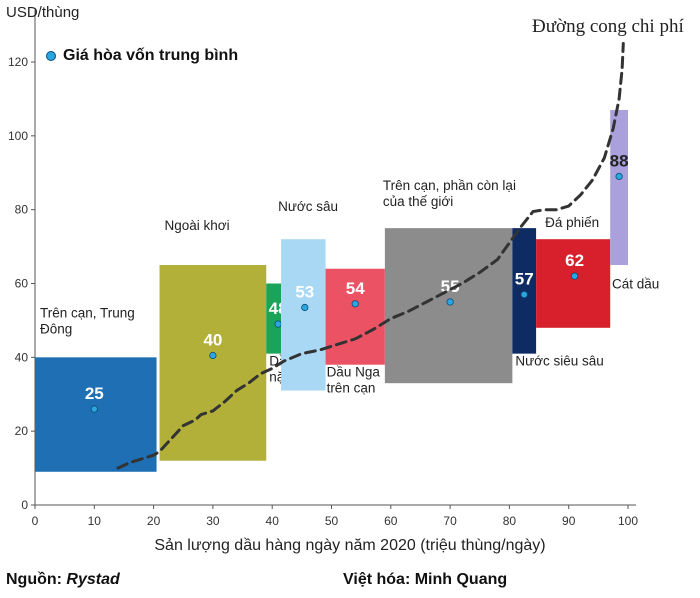  I want to click on legend: Giá hòa vốn trung bình, so click(142, 56).